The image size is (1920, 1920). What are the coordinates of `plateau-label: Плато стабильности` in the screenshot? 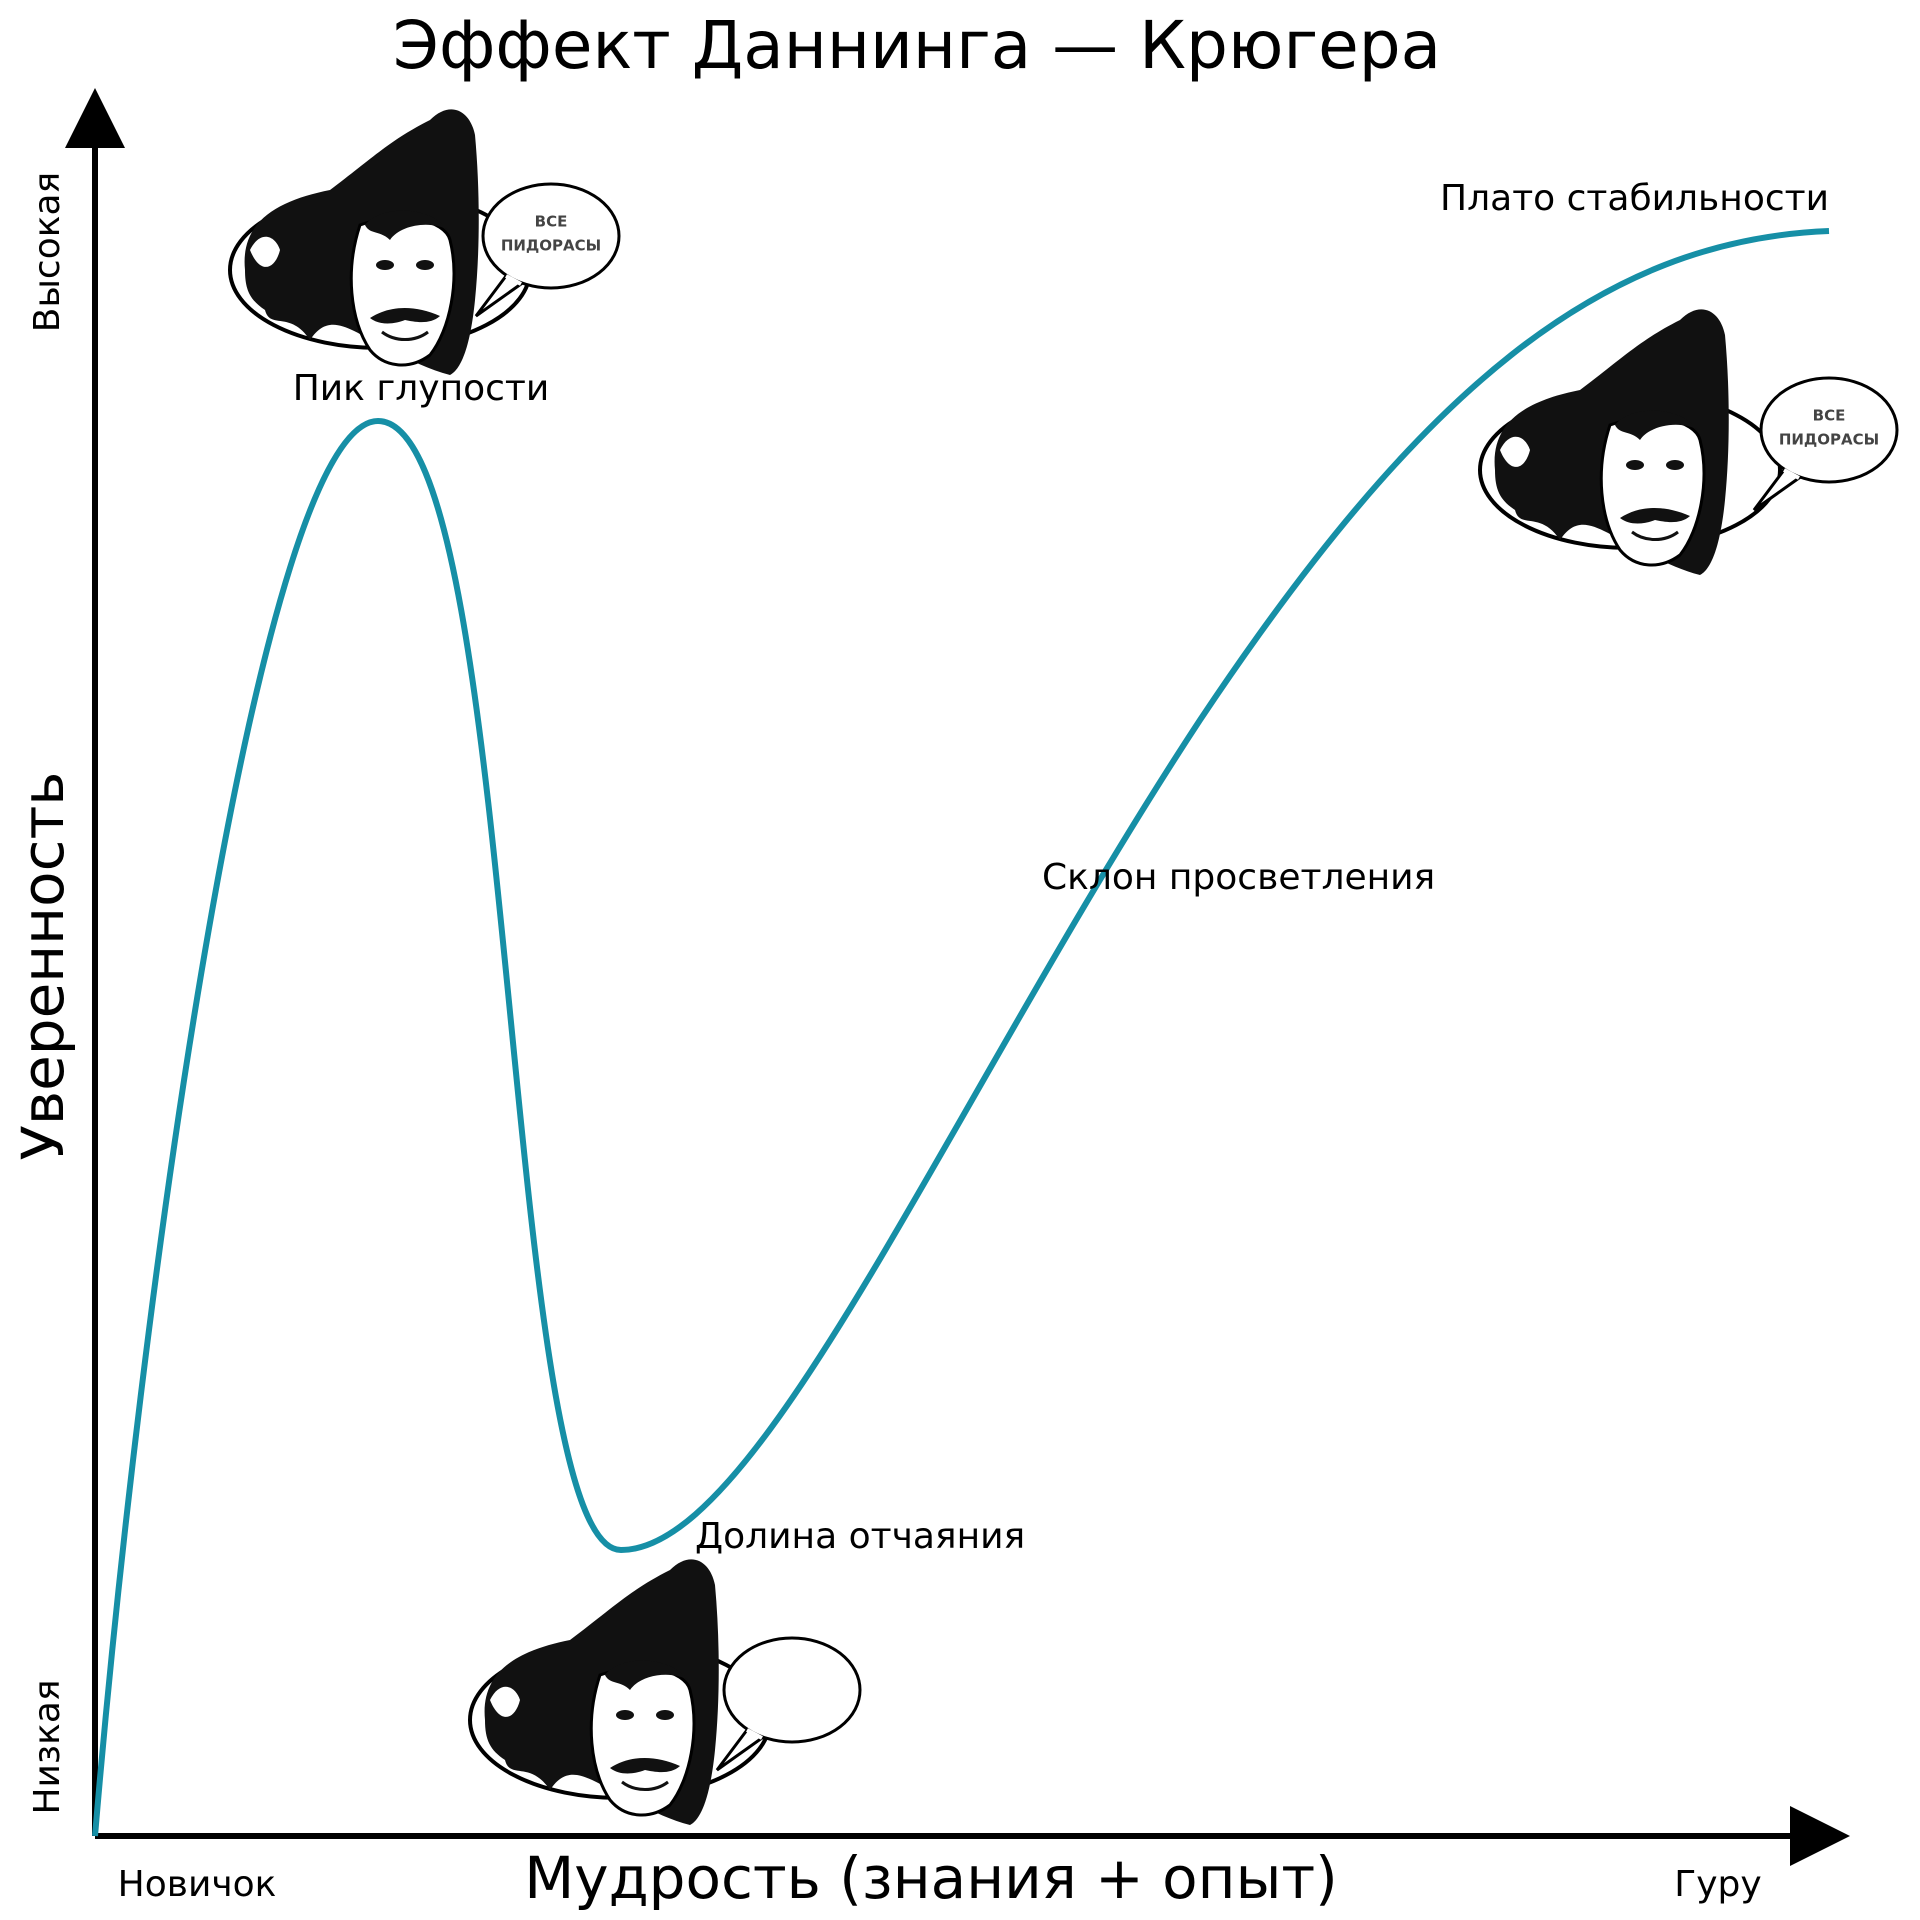 It's located at (1634, 198).